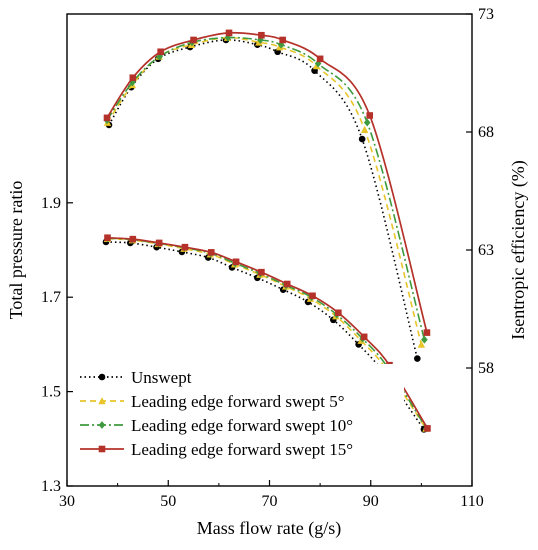  Describe the element at coordinates (67, 501) in the screenshot. I see `x-tick-label: 30` at that location.